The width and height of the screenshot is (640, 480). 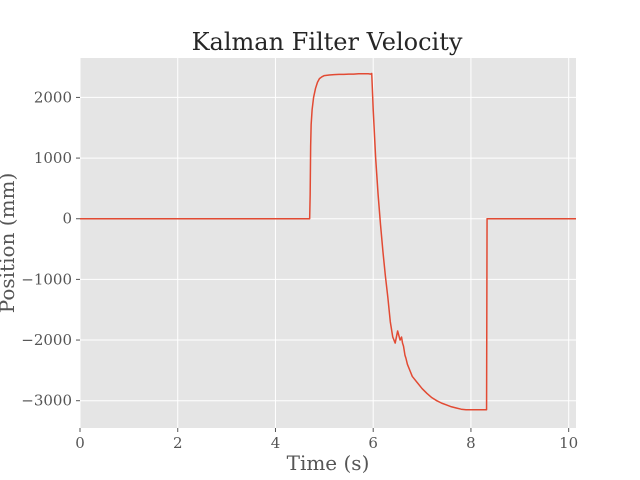 I want to click on y-tick-label: −3000, so click(x=46, y=401).